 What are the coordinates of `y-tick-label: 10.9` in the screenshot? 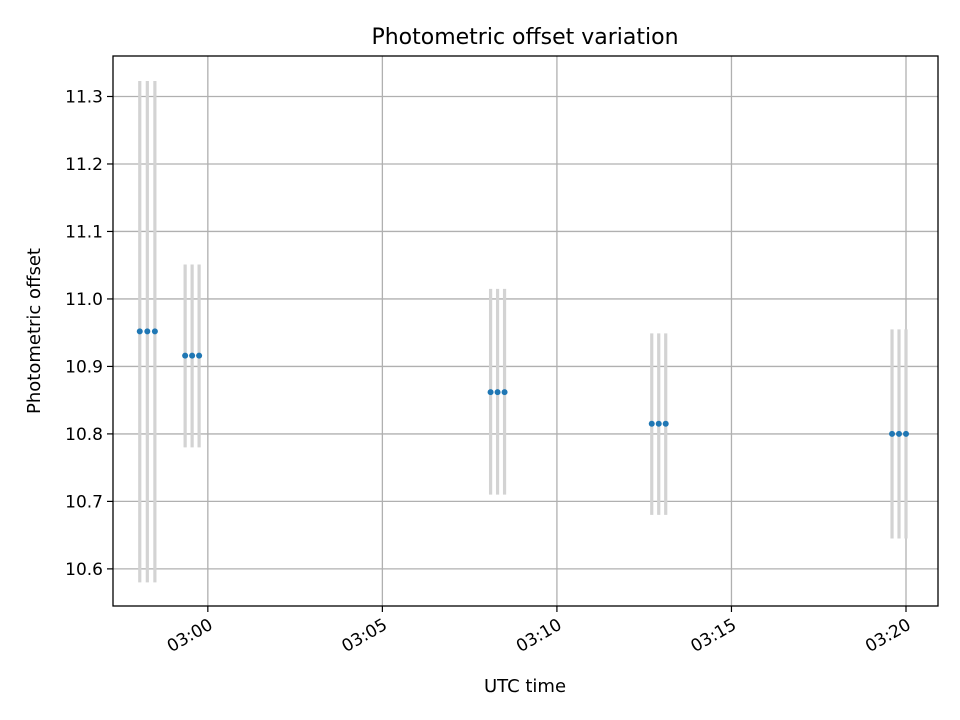 It's located at (84, 367).